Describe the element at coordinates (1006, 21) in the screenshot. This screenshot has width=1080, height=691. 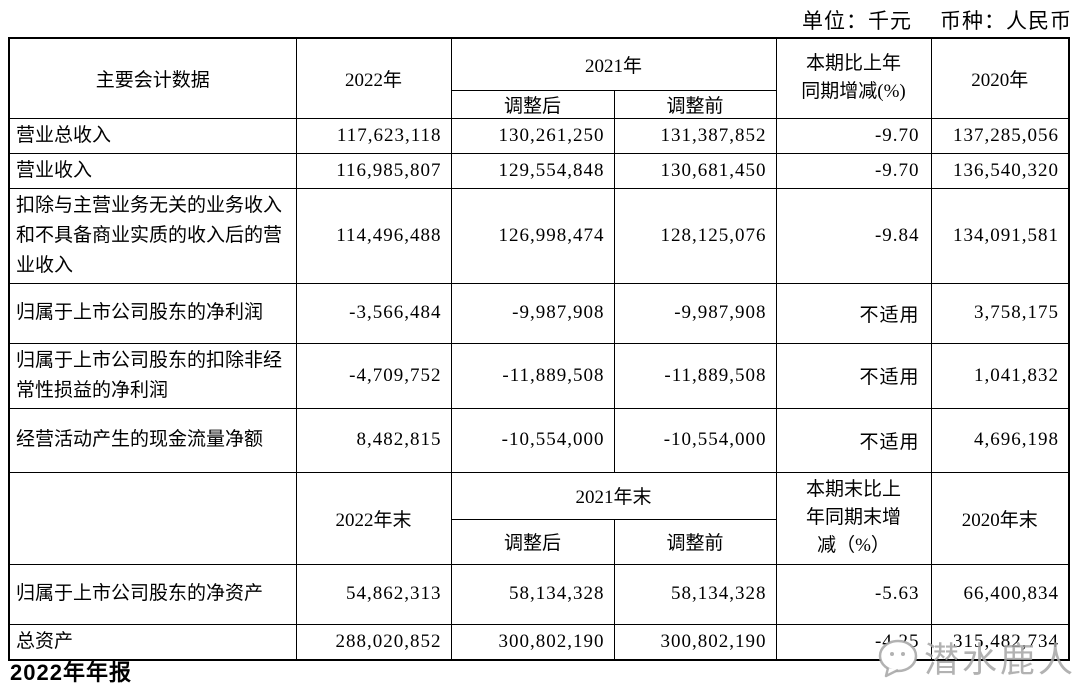
I see `currency-label: 币种：人民币` at that location.